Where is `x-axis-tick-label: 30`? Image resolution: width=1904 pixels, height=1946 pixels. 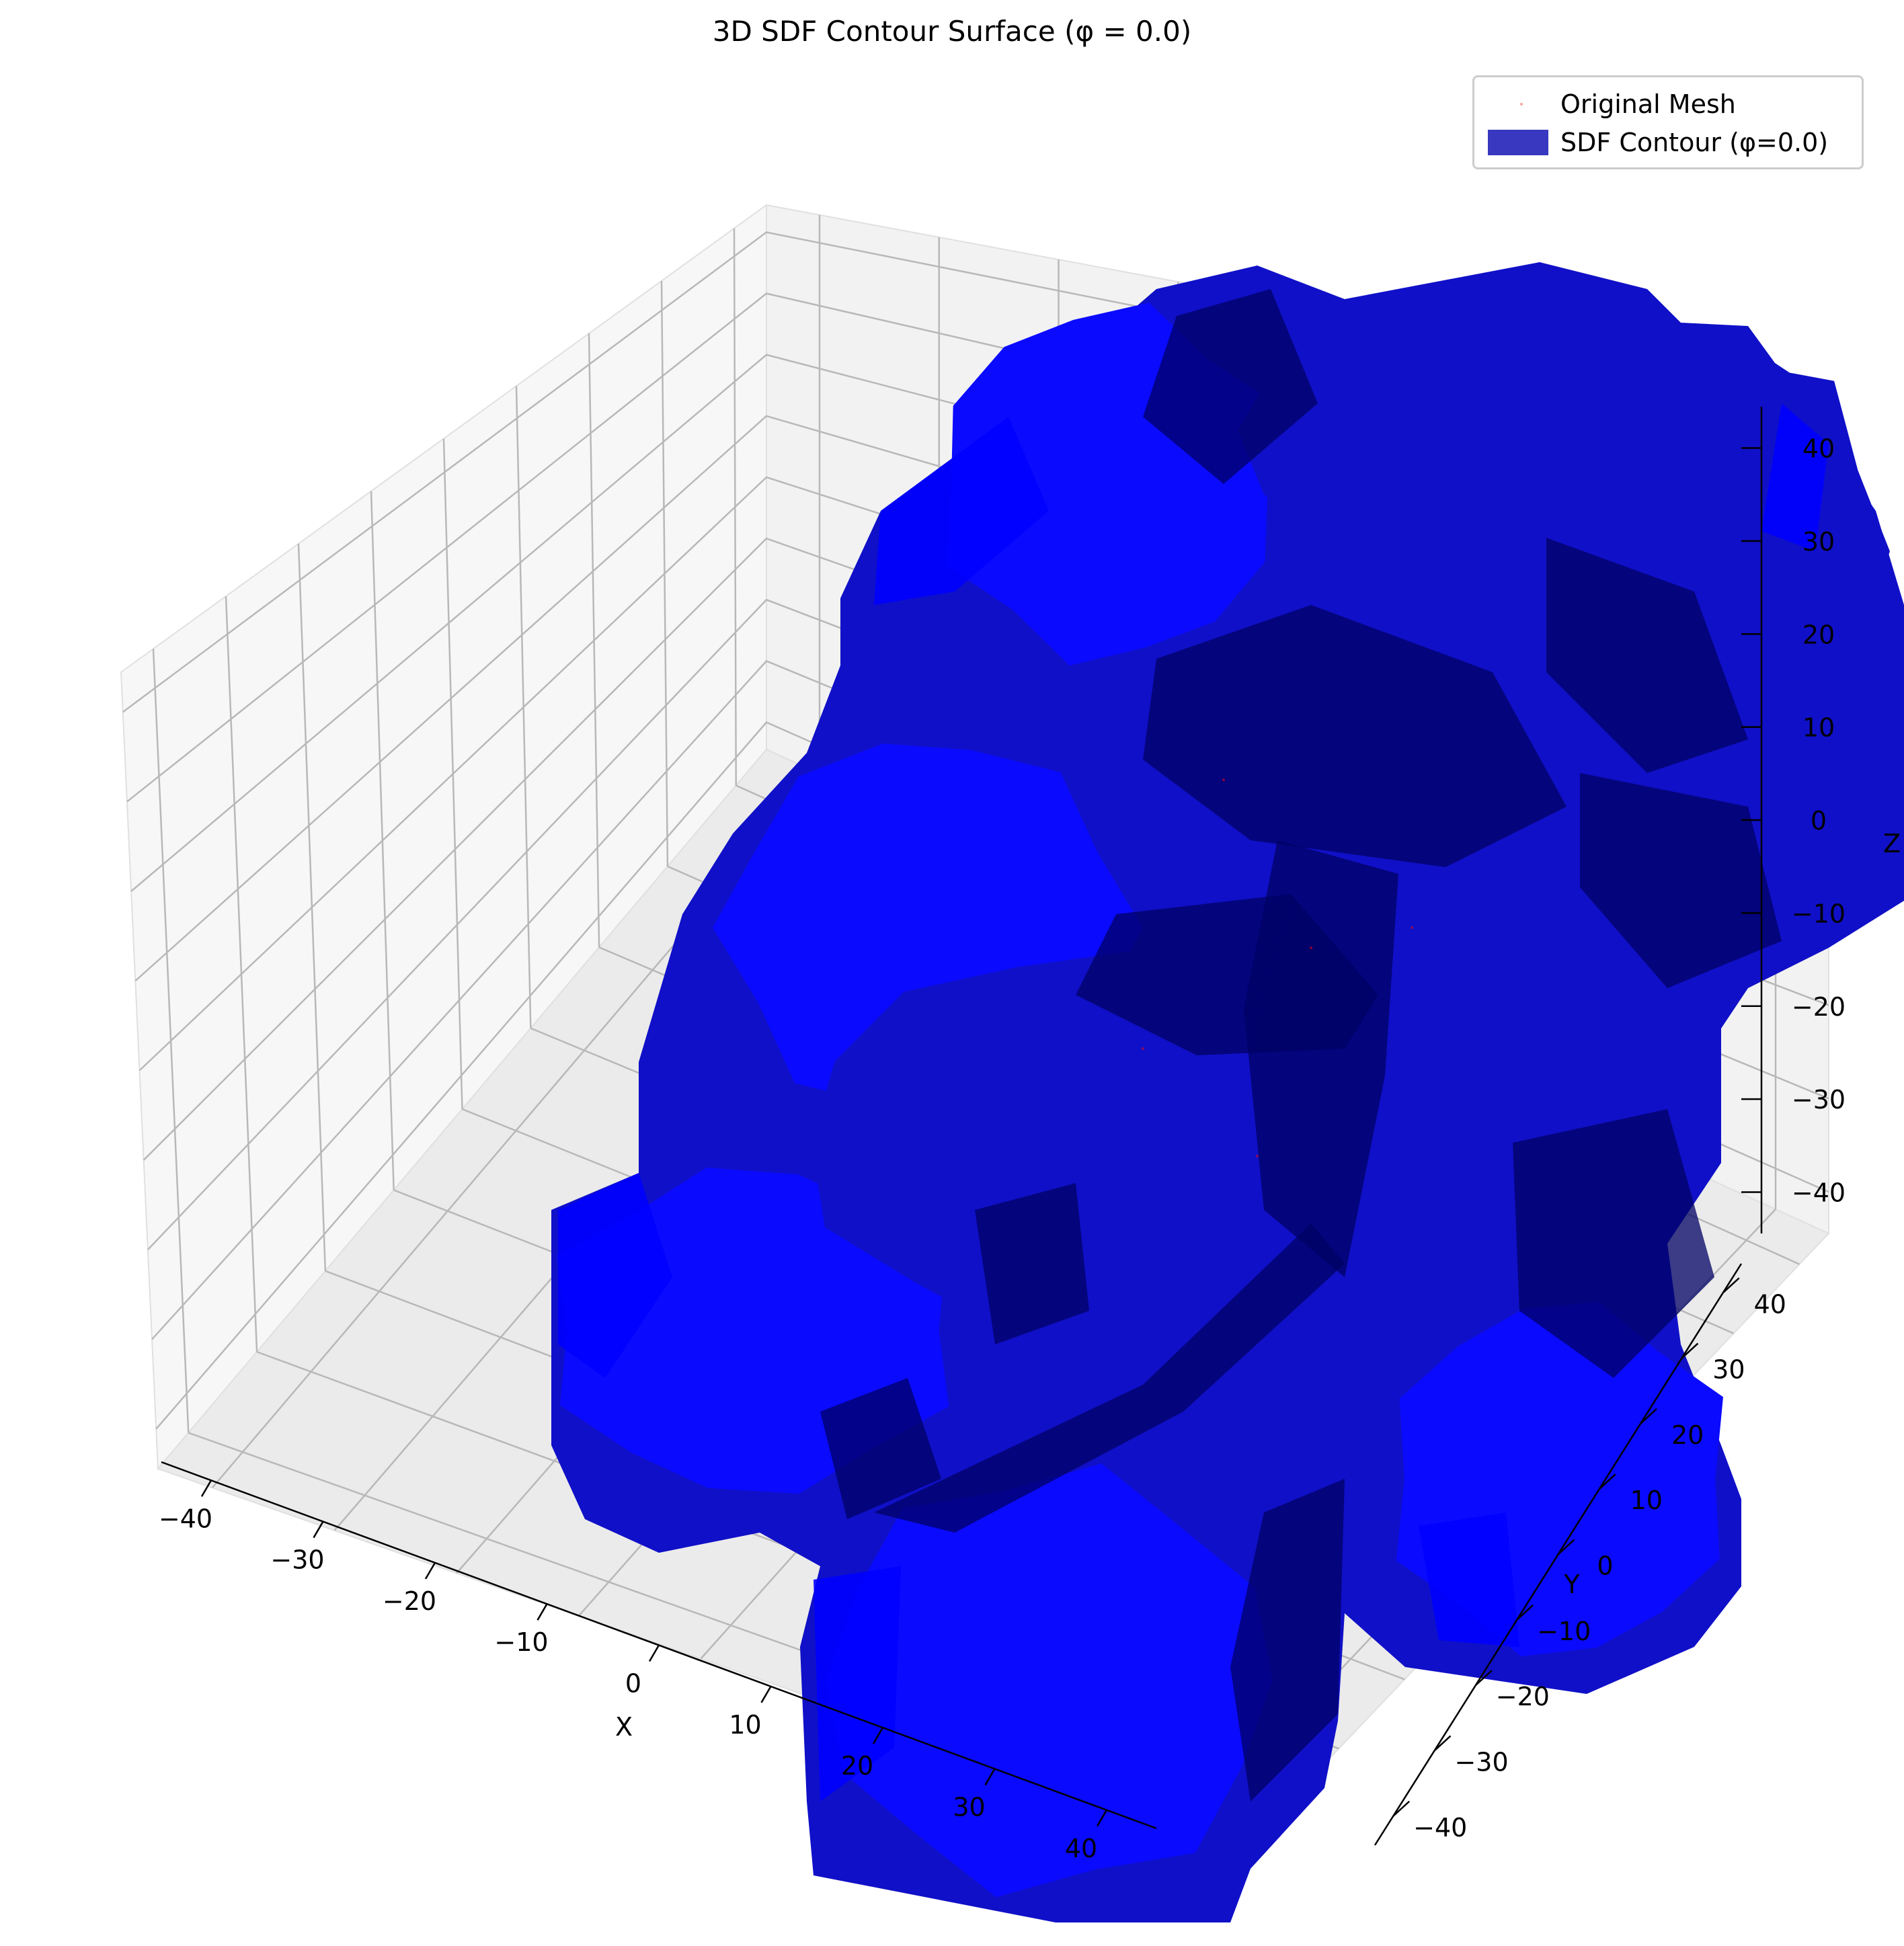
x-axis-tick-label: 30 is located at coordinates (969, 1807).